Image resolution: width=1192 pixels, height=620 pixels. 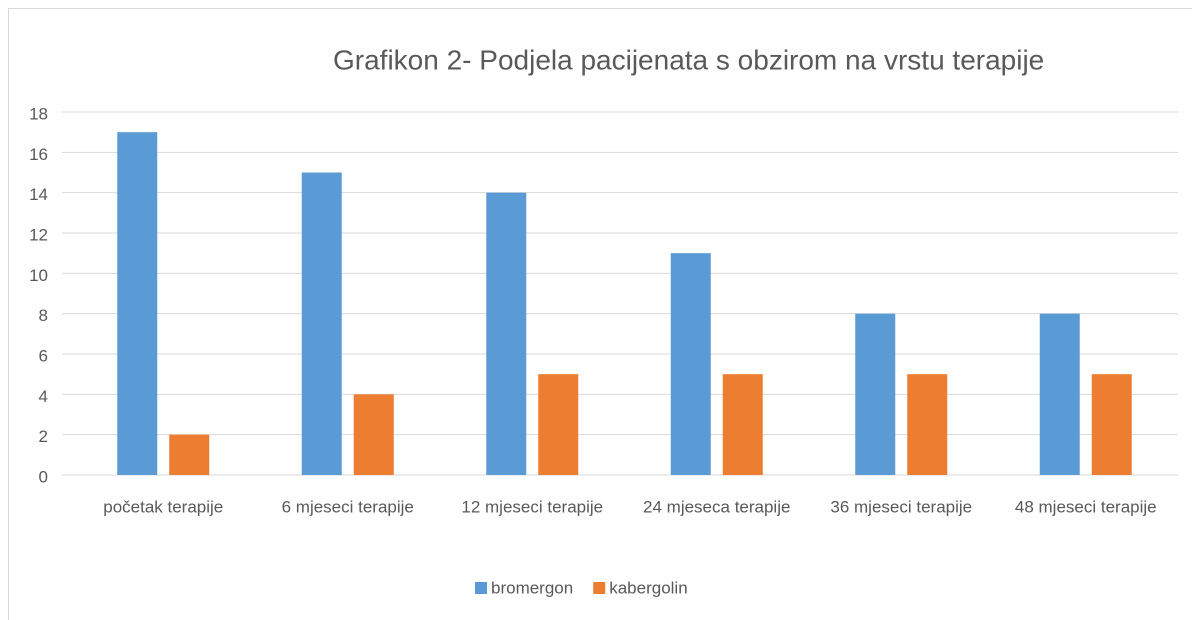 What do you see at coordinates (38, 275) in the screenshot?
I see `y-tick-label: 10` at bounding box center [38, 275].